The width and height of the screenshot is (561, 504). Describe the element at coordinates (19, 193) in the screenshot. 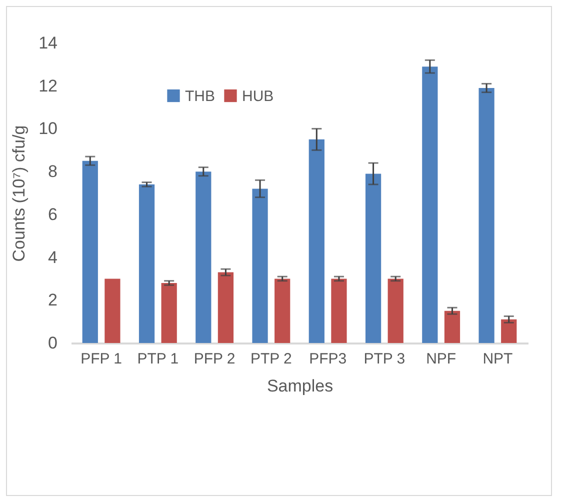

I see `y-axis-title: Counts (10⁷) cfu/g` at that location.